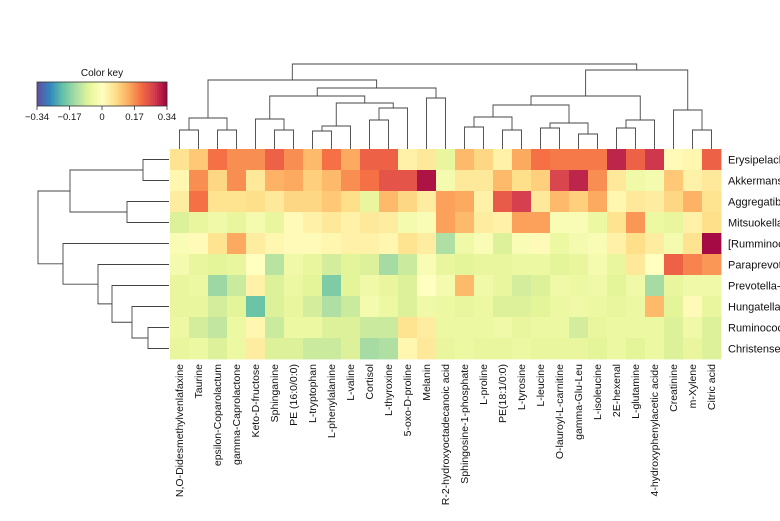 Image resolution: width=780 pixels, height=521 pixels. I want to click on column-label: O-lauroyl-L-carnitine, so click(560, 411).